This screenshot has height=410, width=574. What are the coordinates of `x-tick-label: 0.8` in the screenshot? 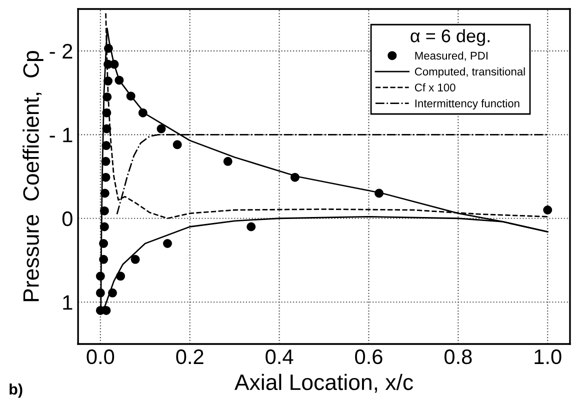 It's located at (458, 356).